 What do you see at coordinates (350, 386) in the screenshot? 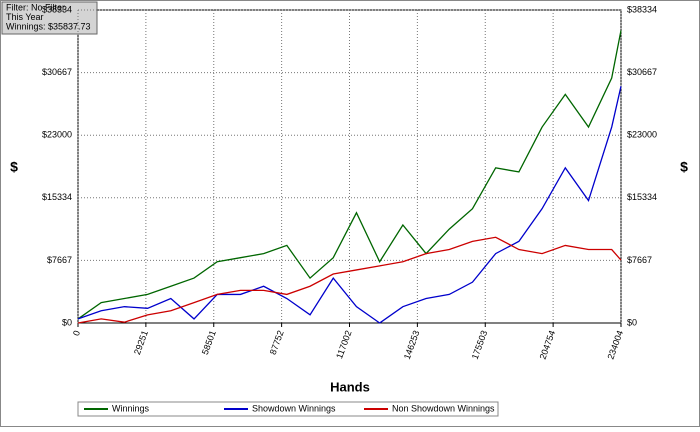
I see `x-axis-label: Hands` at bounding box center [350, 386].